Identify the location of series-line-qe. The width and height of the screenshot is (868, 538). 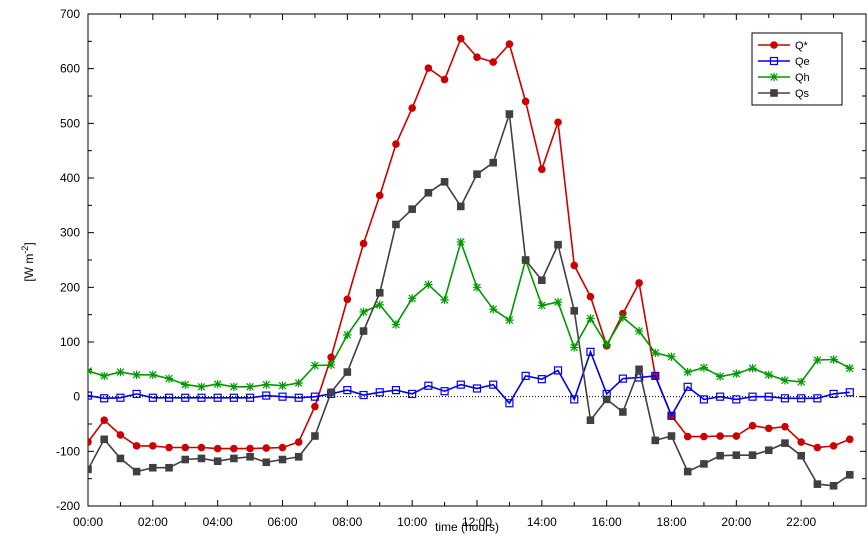
(469, 383).